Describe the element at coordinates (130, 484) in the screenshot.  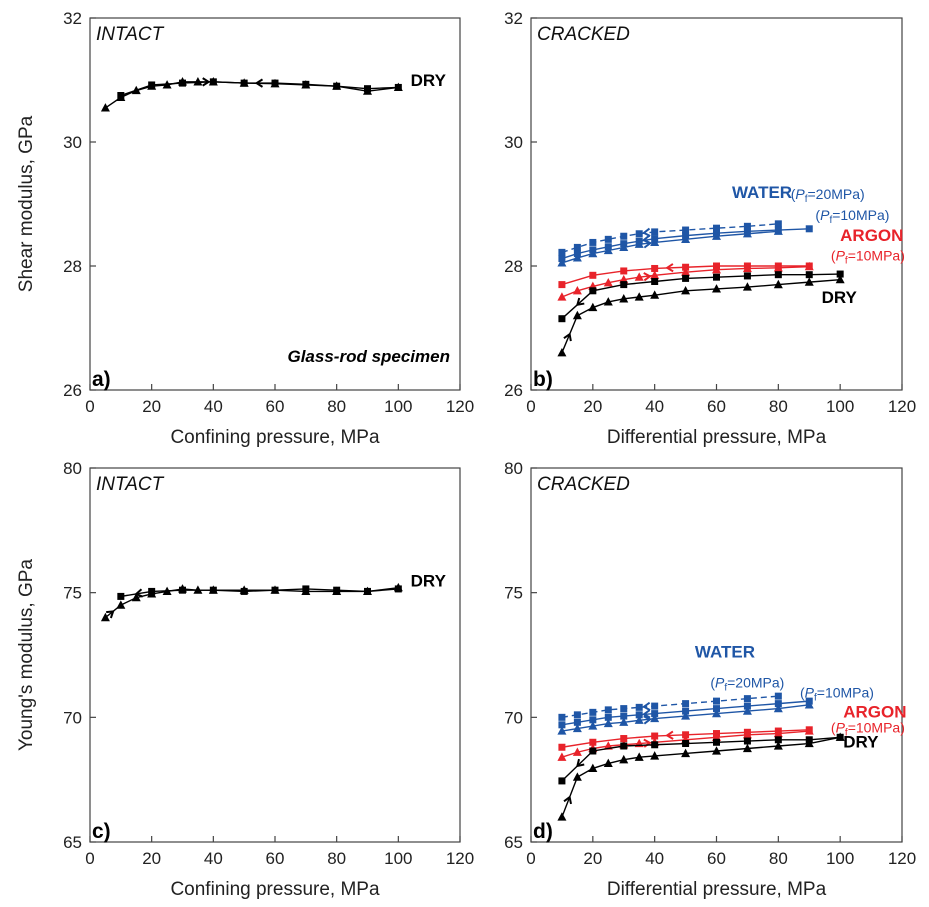
I see `panel-title: INTACT` at that location.